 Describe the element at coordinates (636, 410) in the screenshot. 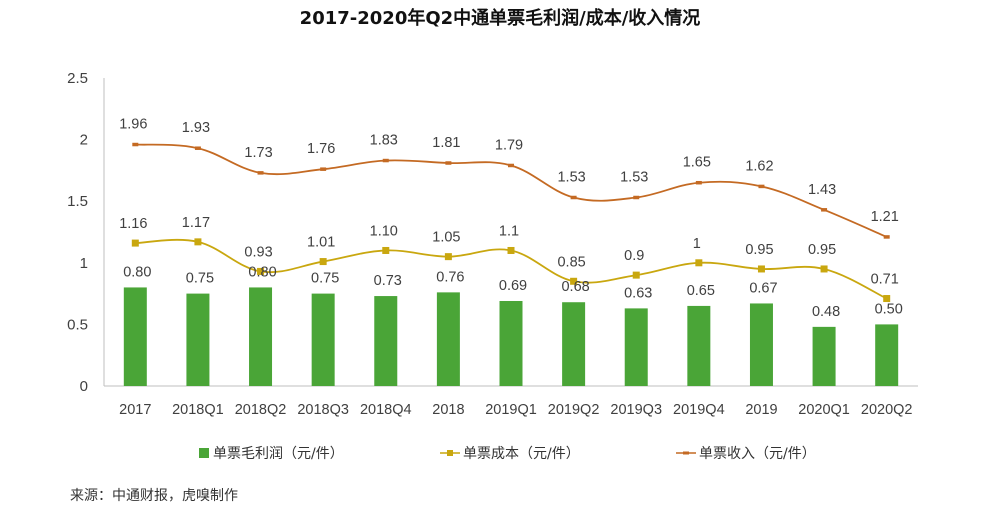

I see `x-tick-label: 2019Q3` at that location.